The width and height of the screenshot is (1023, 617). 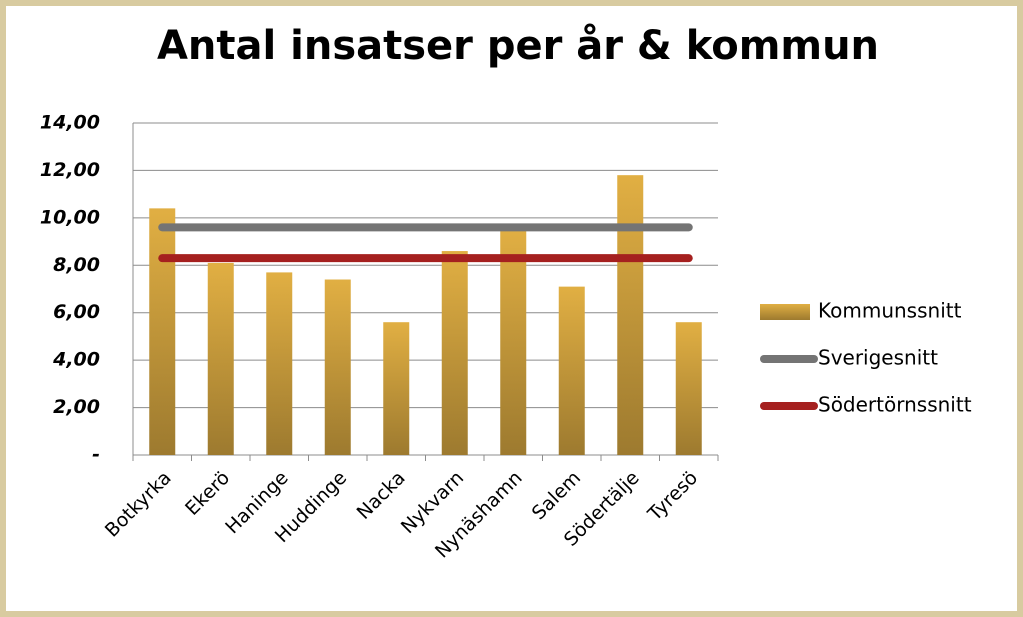 I want to click on chart-title: Antal insatser per år & kommun, so click(x=518, y=45).